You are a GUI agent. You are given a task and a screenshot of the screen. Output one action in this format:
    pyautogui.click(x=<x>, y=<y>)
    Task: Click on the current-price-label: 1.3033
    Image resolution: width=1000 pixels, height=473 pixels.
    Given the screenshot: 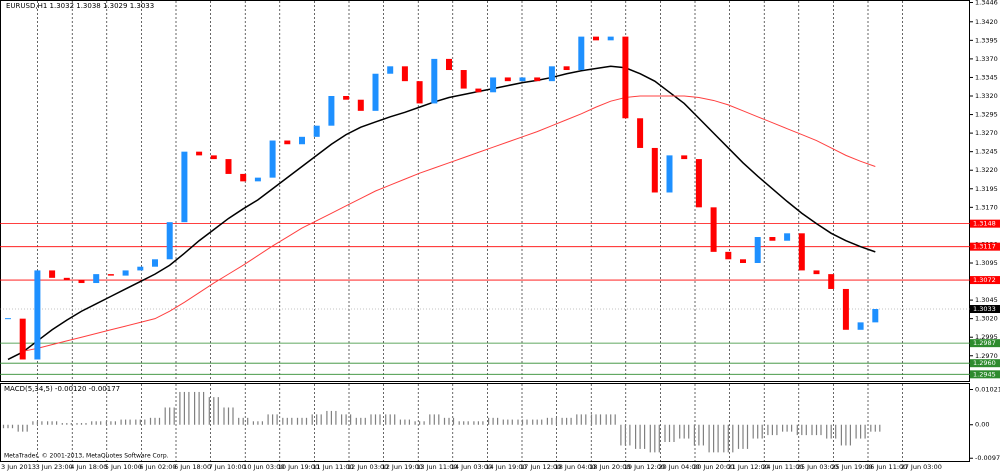 What is the action you would take?
    pyautogui.click(x=984, y=309)
    